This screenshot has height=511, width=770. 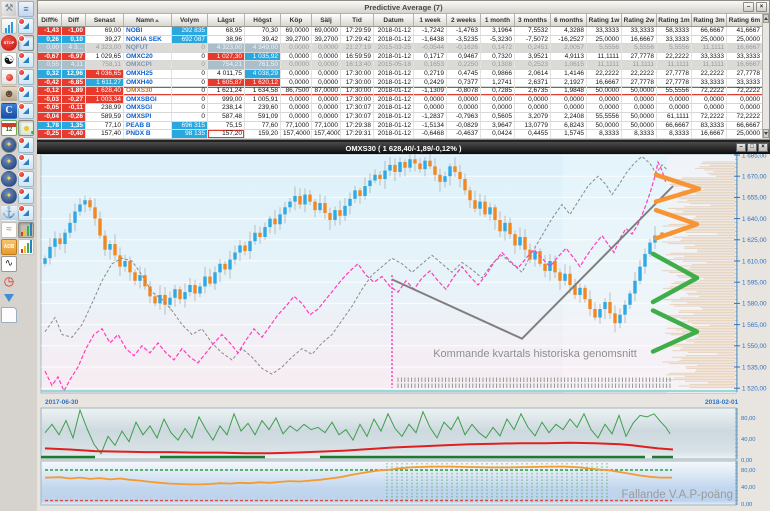 I want to click on column-header-2-weeks: 2 weeks, so click(x=464, y=20).